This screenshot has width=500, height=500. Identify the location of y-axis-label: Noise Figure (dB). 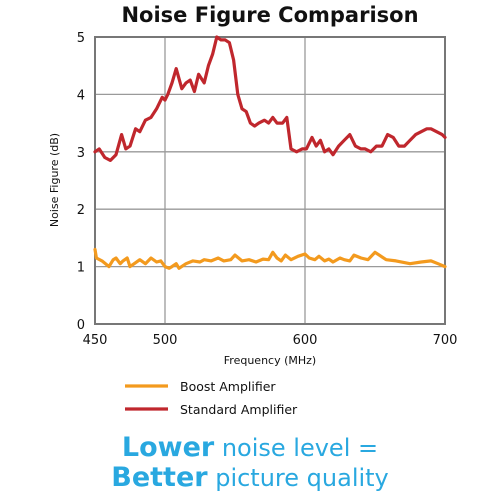
(54, 180).